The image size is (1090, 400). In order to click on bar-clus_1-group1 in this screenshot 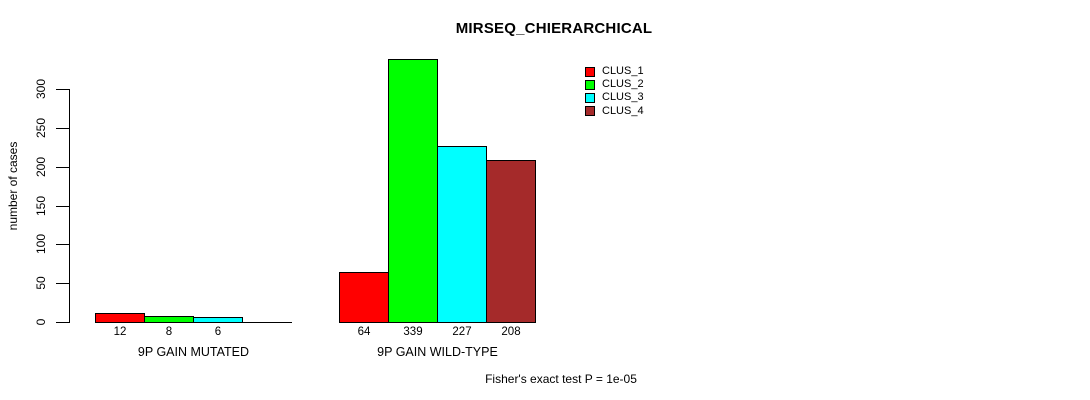, I will do `click(364, 297)`.